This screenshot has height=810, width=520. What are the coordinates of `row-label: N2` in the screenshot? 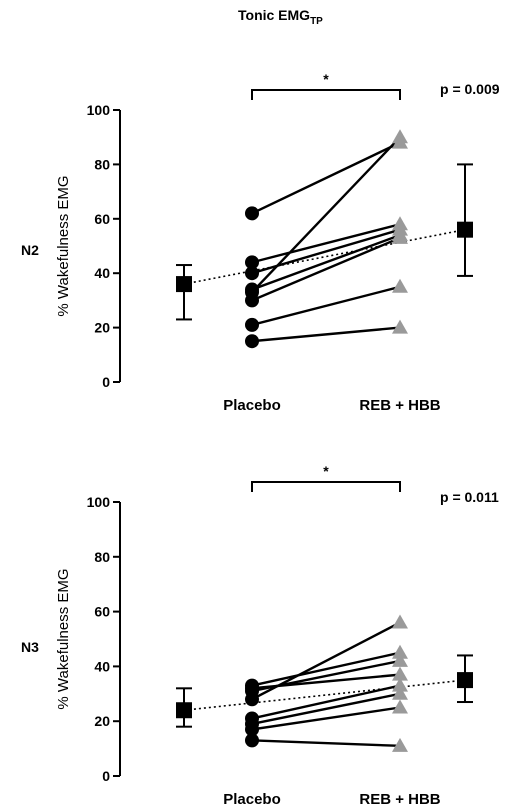 It's located at (30, 250).